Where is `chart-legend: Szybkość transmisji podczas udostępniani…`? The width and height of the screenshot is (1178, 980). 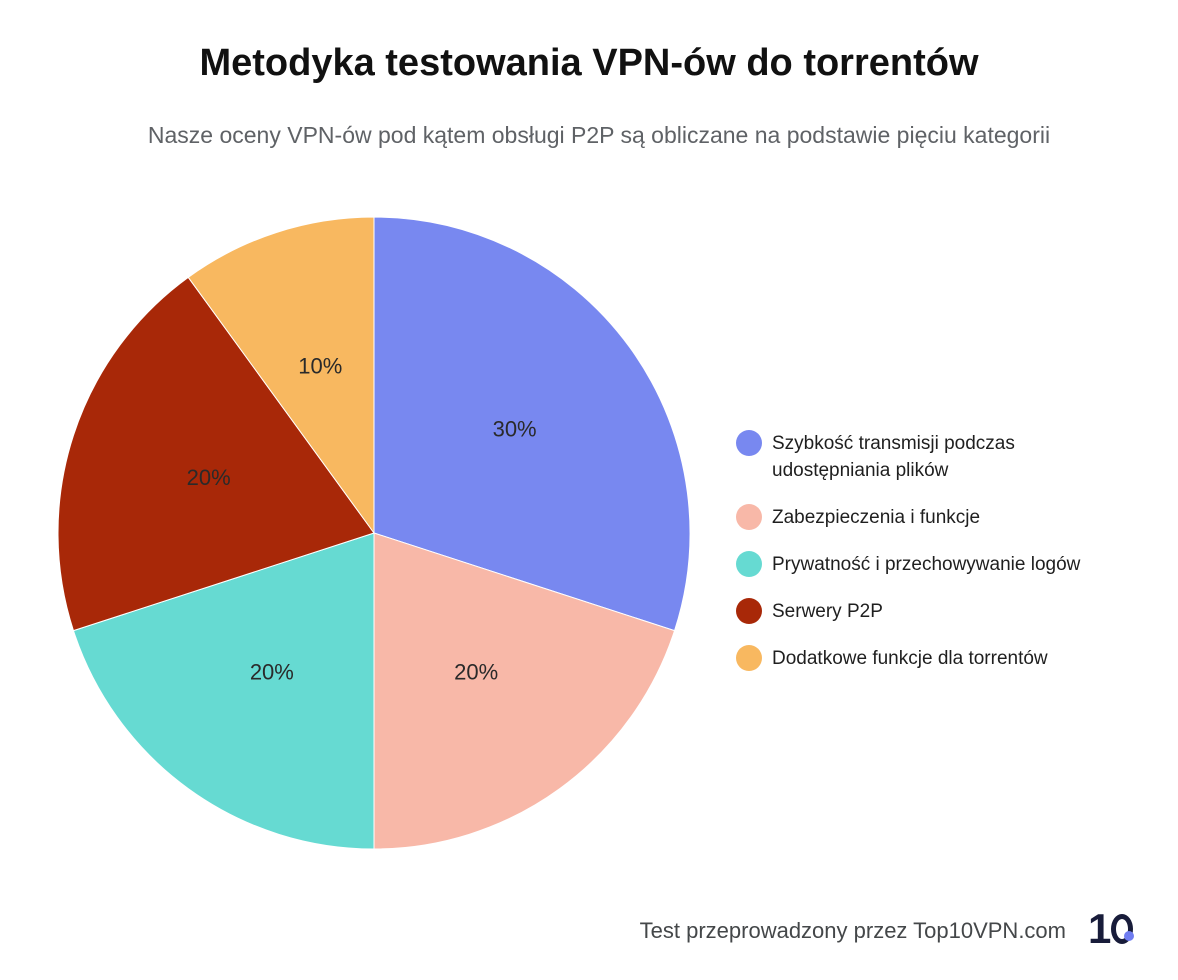
chart-legend: Szybkość transmisji podczas udostępniani… is located at coordinates (946, 561).